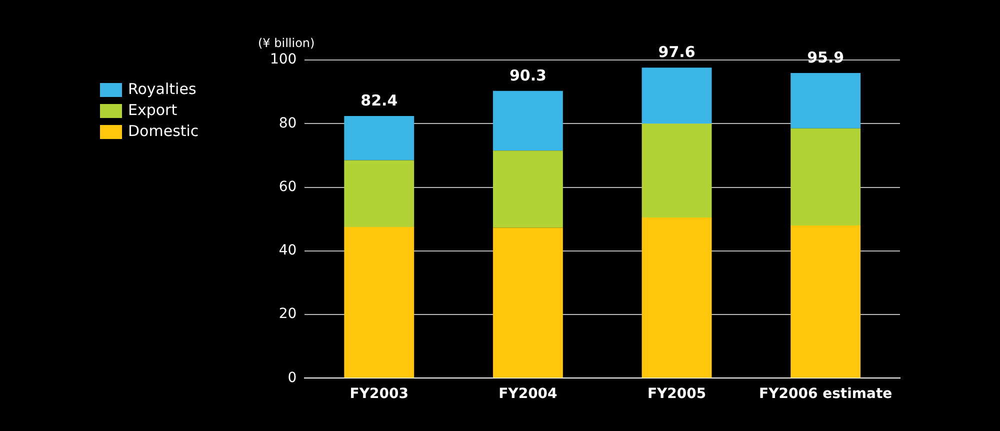  I want to click on y-tick-label: 20, so click(287, 314).